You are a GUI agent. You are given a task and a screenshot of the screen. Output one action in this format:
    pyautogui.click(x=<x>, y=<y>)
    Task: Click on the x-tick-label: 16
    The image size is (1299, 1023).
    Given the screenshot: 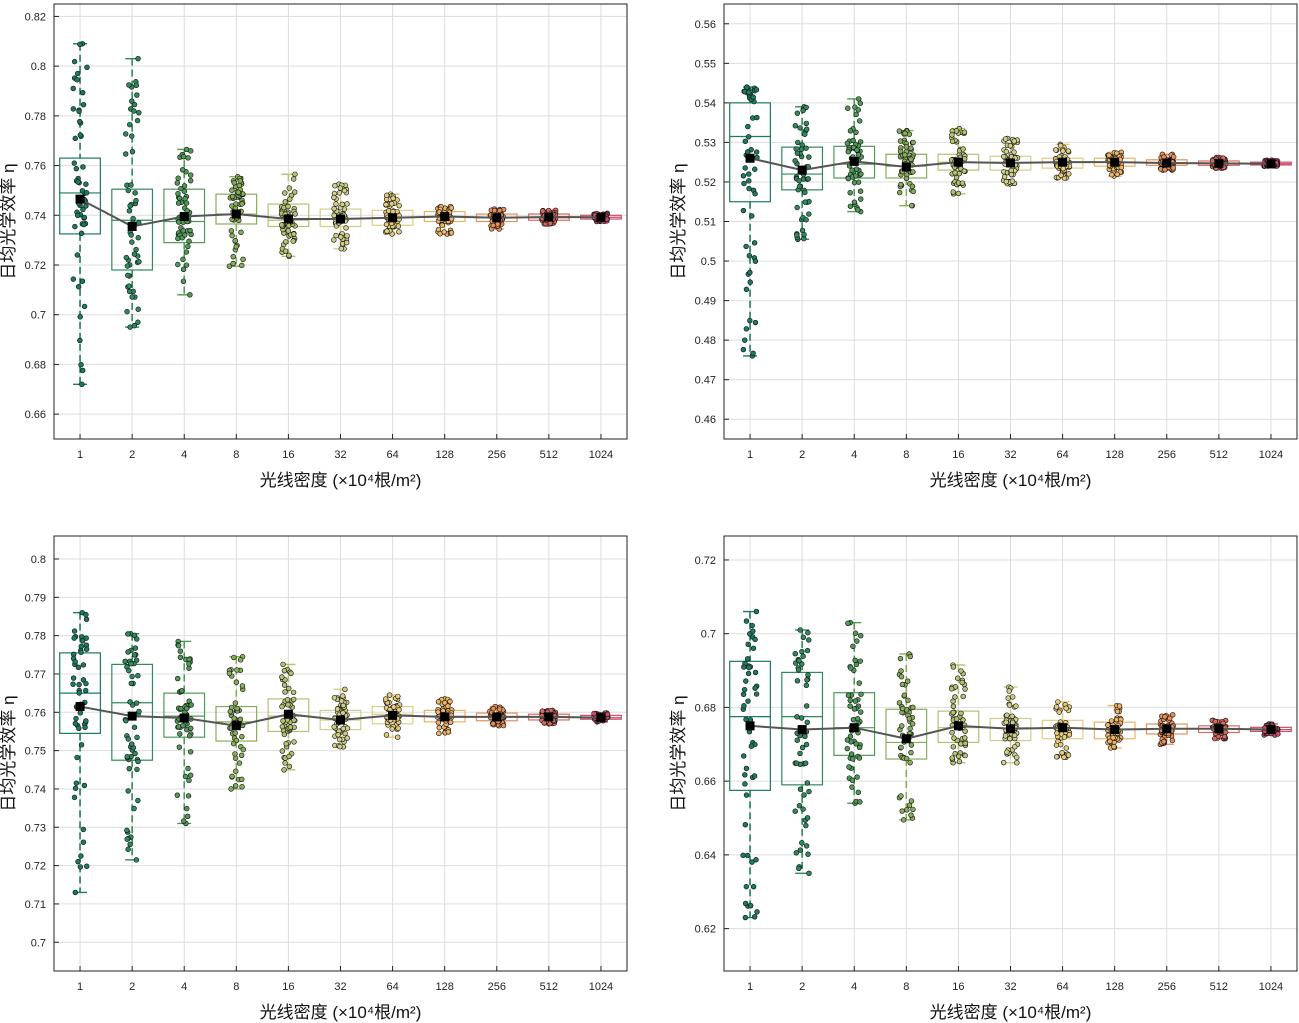 What is the action you would take?
    pyautogui.click(x=288, y=455)
    